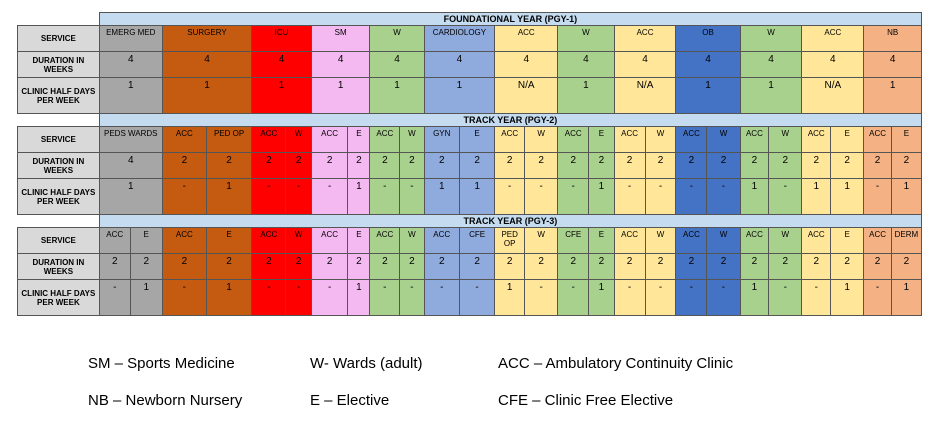  What do you see at coordinates (350, 400) in the screenshot?
I see `legend-item-e: E – Elective` at bounding box center [350, 400].